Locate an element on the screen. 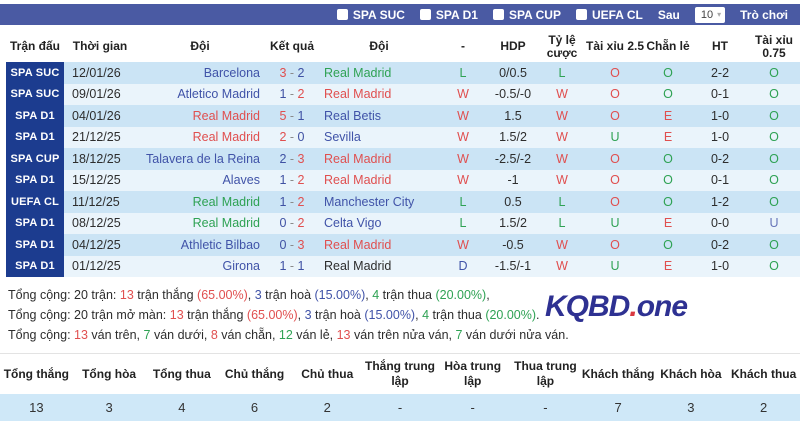 Image resolution: width=800 pixels, height=421 pixels. away-team-link: Sevilla is located at coordinates (342, 137).